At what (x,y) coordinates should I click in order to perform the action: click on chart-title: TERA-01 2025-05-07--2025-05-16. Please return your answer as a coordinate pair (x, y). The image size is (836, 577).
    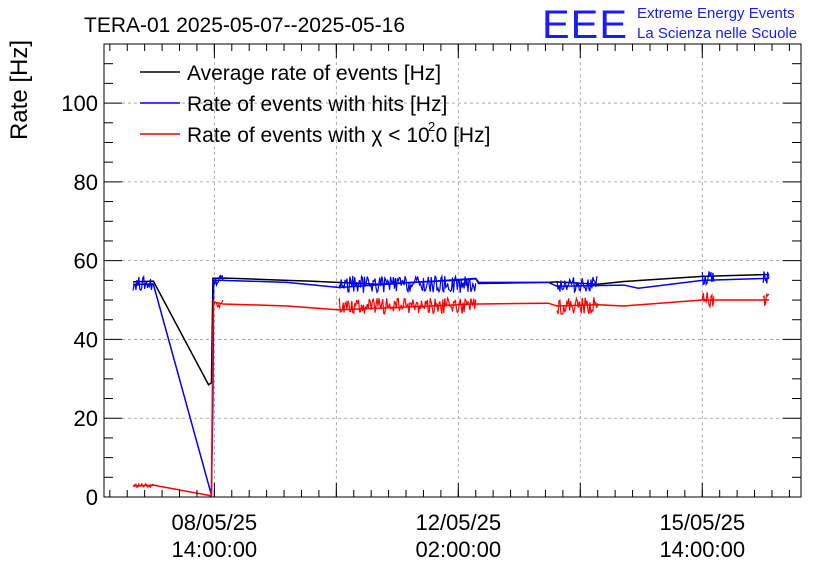
    Looking at the image, I should click on (244, 25).